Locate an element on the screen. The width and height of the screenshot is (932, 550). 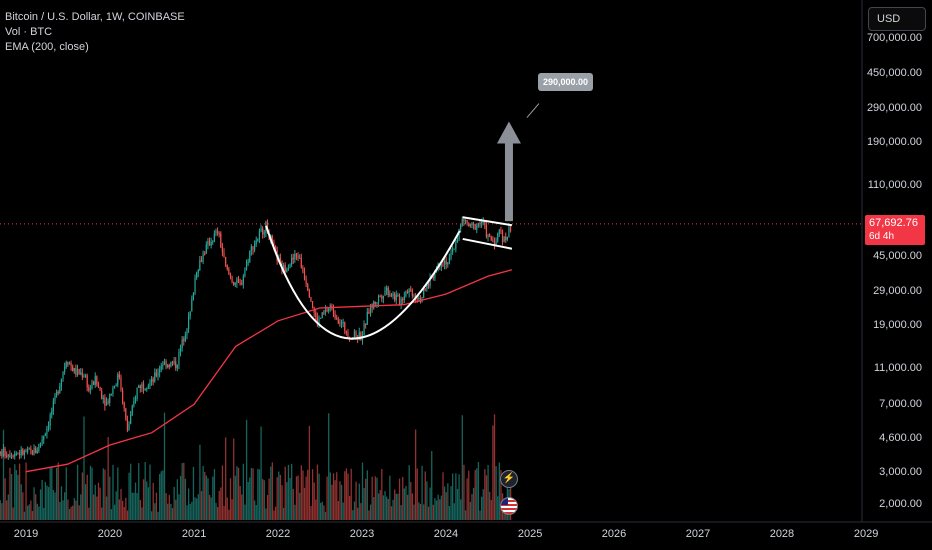
price-tick-label: 2,000.00 is located at coordinates (900, 504).